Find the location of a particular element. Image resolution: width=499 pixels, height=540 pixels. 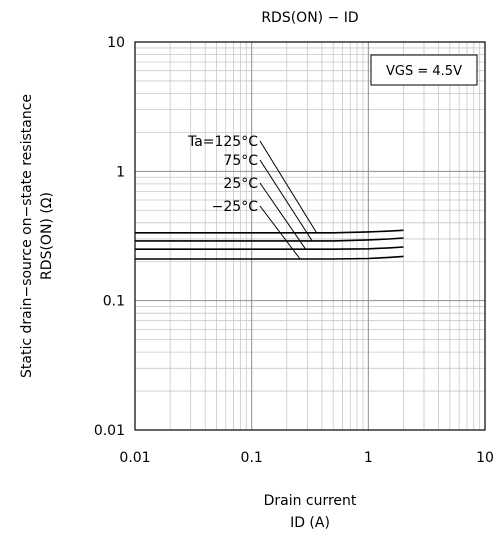

series-label-2: 25°C is located at coordinates (240, 184).